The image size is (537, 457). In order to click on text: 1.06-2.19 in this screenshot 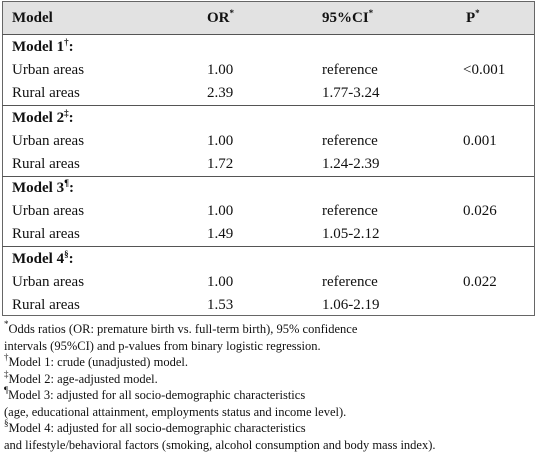, I will do `click(351, 304)`.